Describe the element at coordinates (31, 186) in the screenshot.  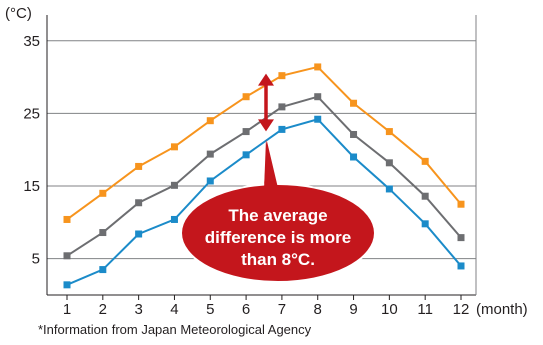
I see `y-tick-label: 15` at that location.